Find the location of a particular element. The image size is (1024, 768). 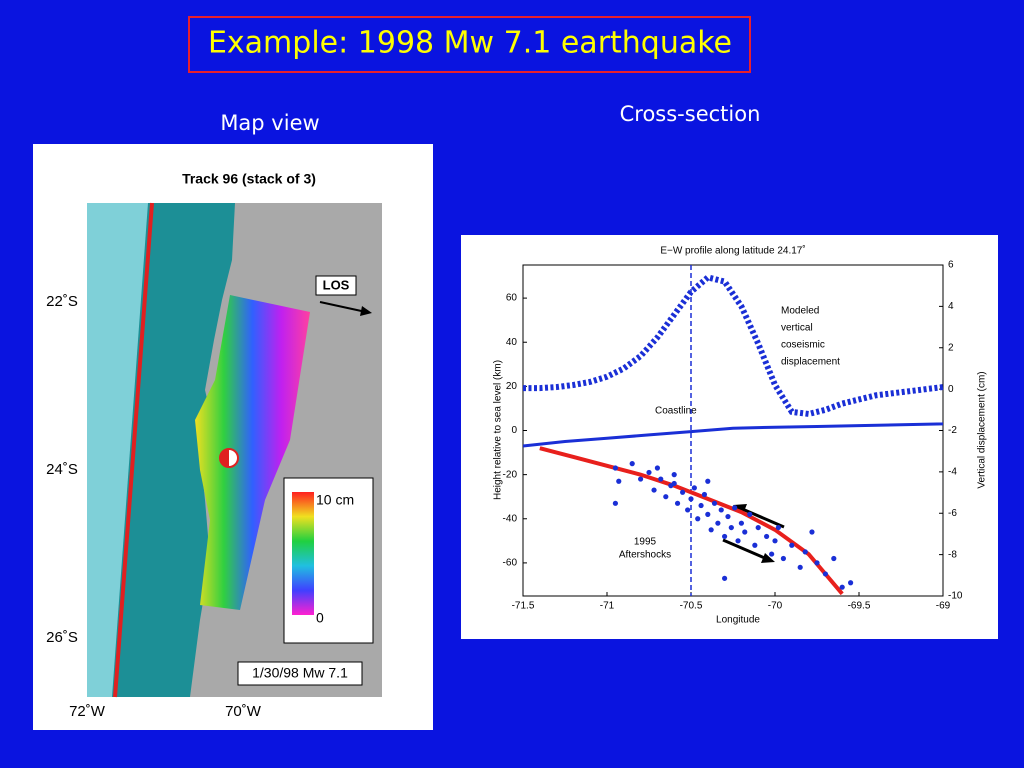

slab-line is located at coordinates (691, 521).